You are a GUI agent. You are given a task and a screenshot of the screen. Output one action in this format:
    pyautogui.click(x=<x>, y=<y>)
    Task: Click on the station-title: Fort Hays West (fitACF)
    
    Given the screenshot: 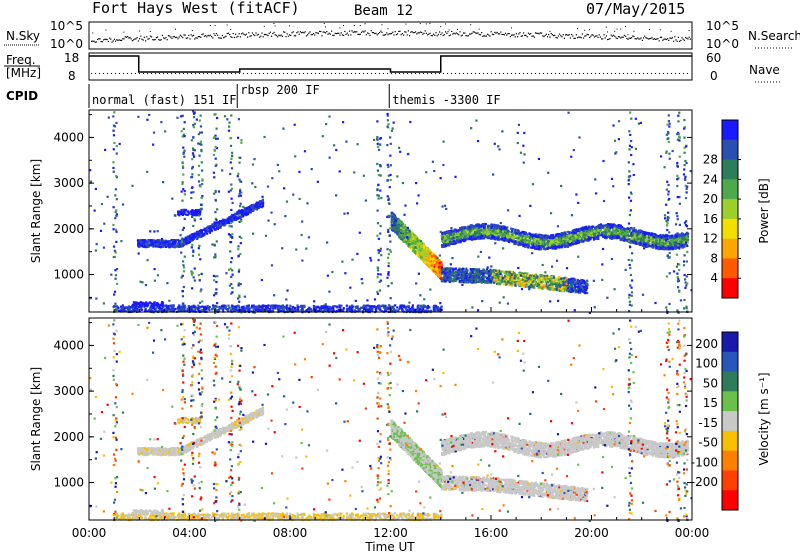 What is the action you would take?
    pyautogui.click(x=196, y=8)
    